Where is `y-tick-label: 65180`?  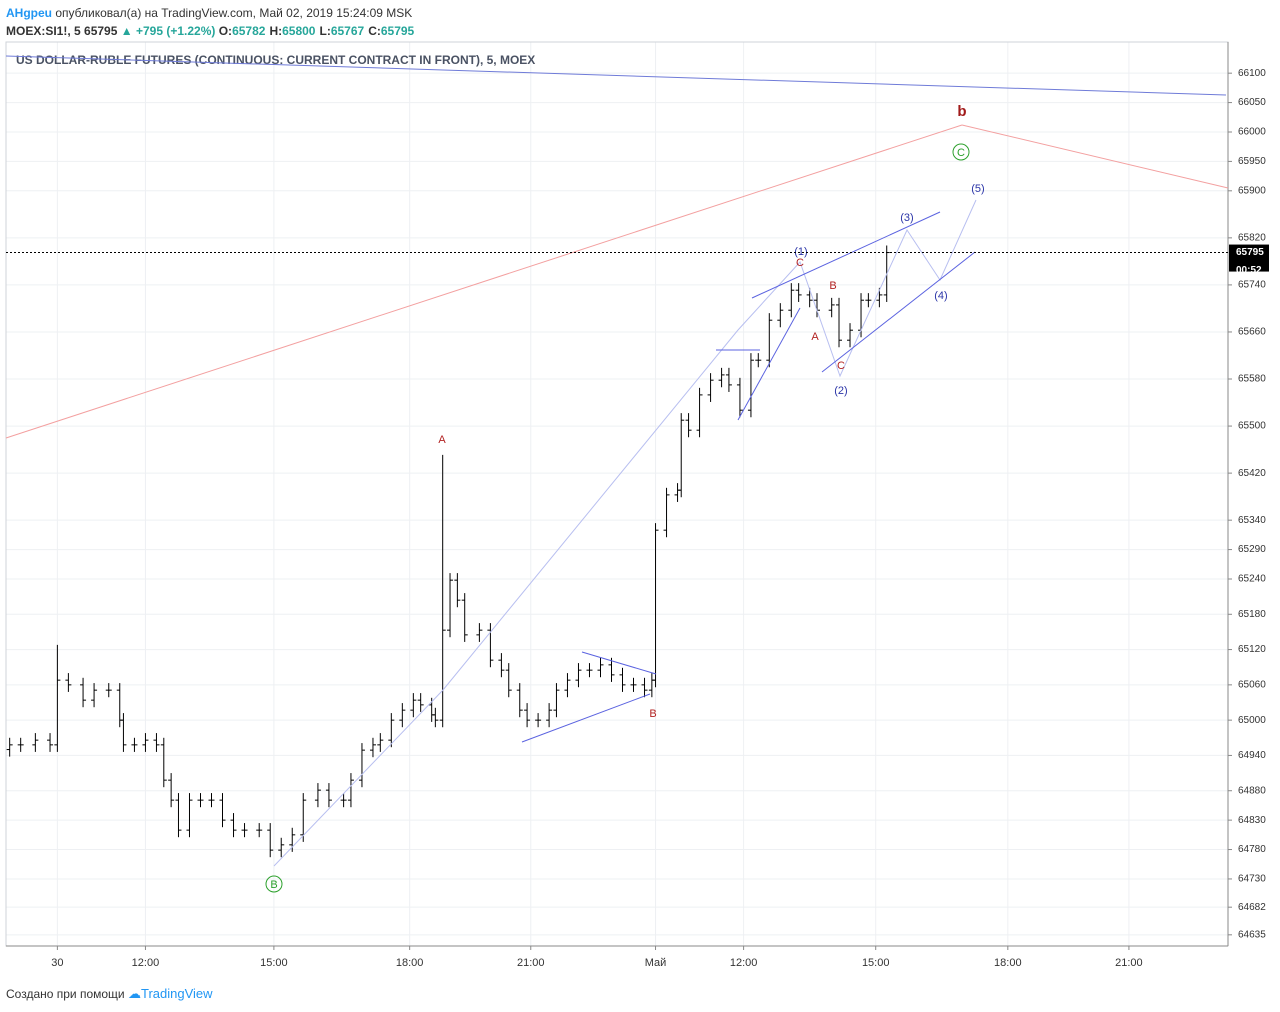
y-tick-label: 65180 is located at coordinates (1252, 614).